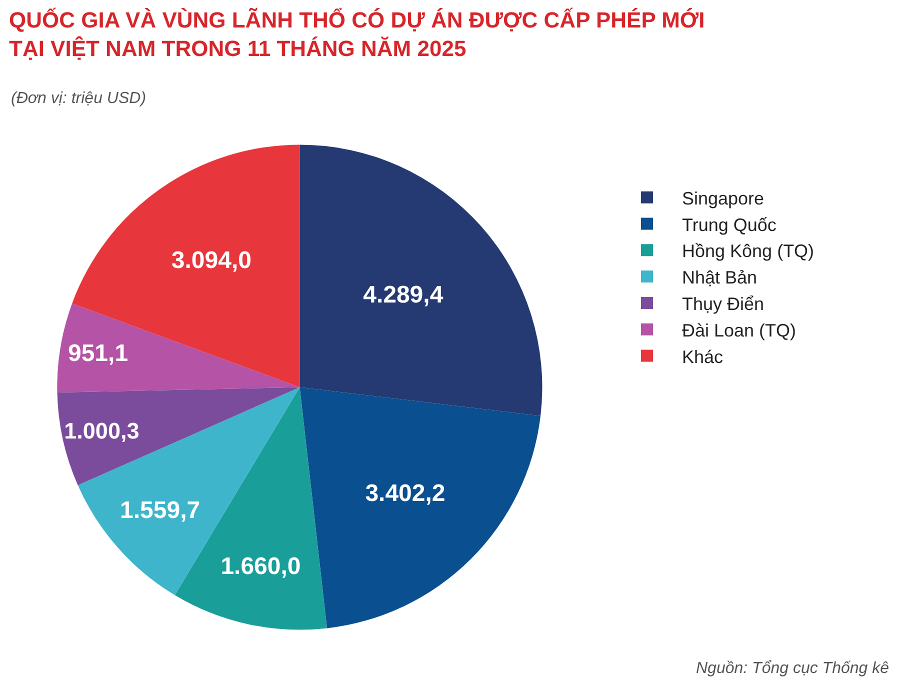 This screenshot has width=900, height=689. What do you see at coordinates (720, 278) in the screenshot?
I see `legend-label: Nhật Bản` at bounding box center [720, 278].